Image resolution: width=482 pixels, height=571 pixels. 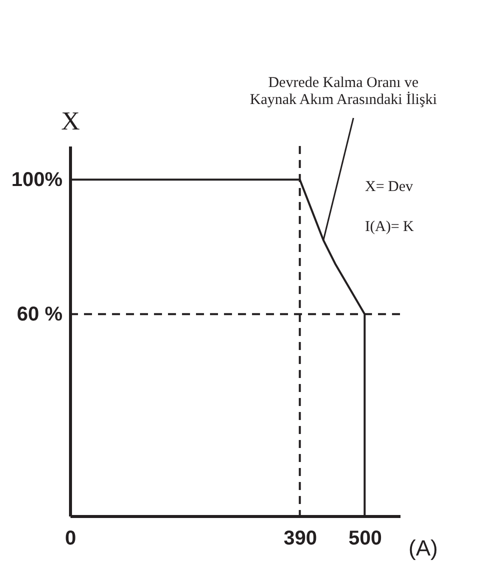 What do you see at coordinates (389, 187) in the screenshot?
I see `annotation: X= Dev` at bounding box center [389, 187].